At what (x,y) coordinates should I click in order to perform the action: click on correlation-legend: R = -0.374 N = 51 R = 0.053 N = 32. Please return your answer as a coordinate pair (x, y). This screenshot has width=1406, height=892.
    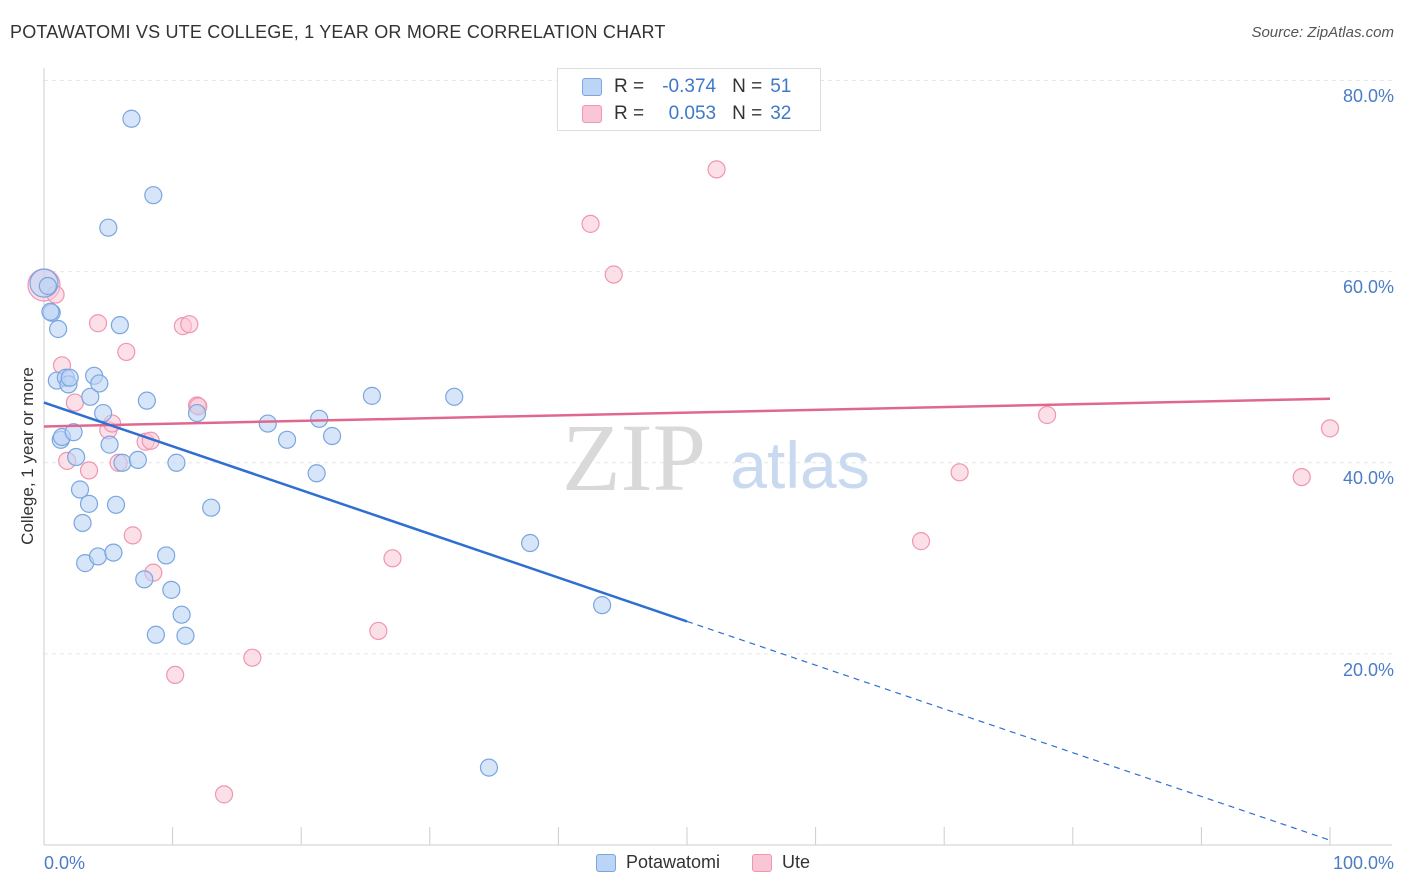
    Looking at the image, I should click on (689, 99).